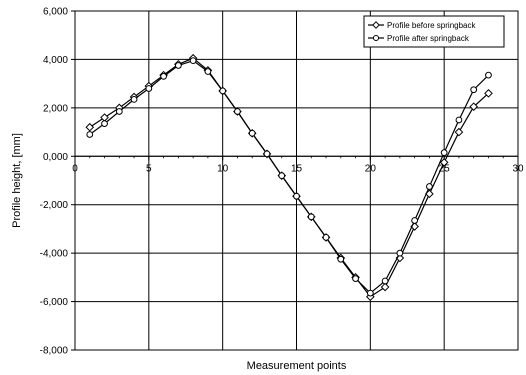 This screenshot has width=526, height=375. I want to click on x-tick-label: 30, so click(518, 168).